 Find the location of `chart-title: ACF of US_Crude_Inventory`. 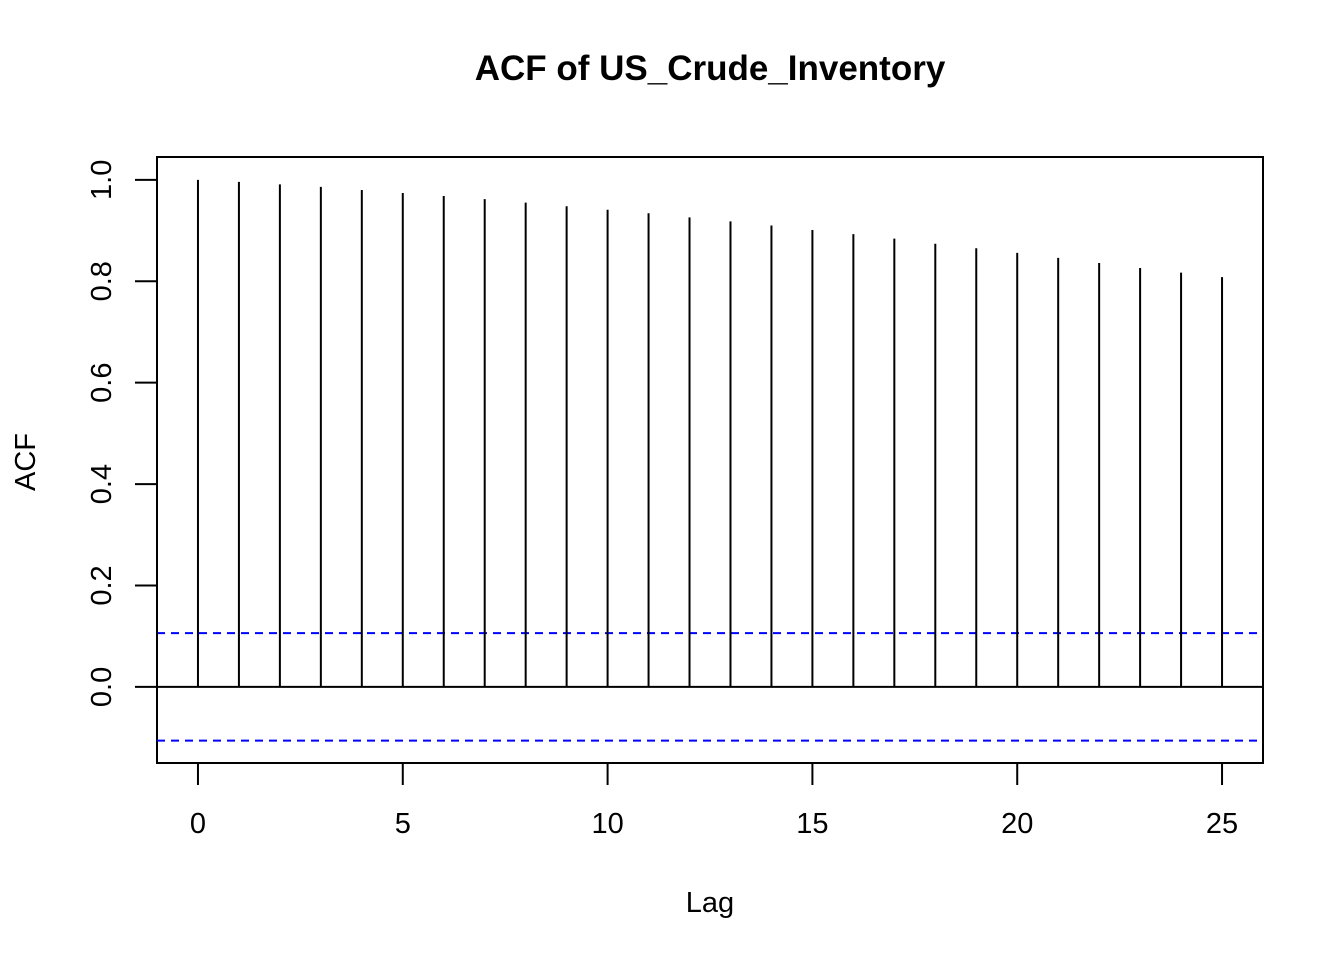

chart-title: ACF of US_Crude_Inventory is located at coordinates (710, 68).